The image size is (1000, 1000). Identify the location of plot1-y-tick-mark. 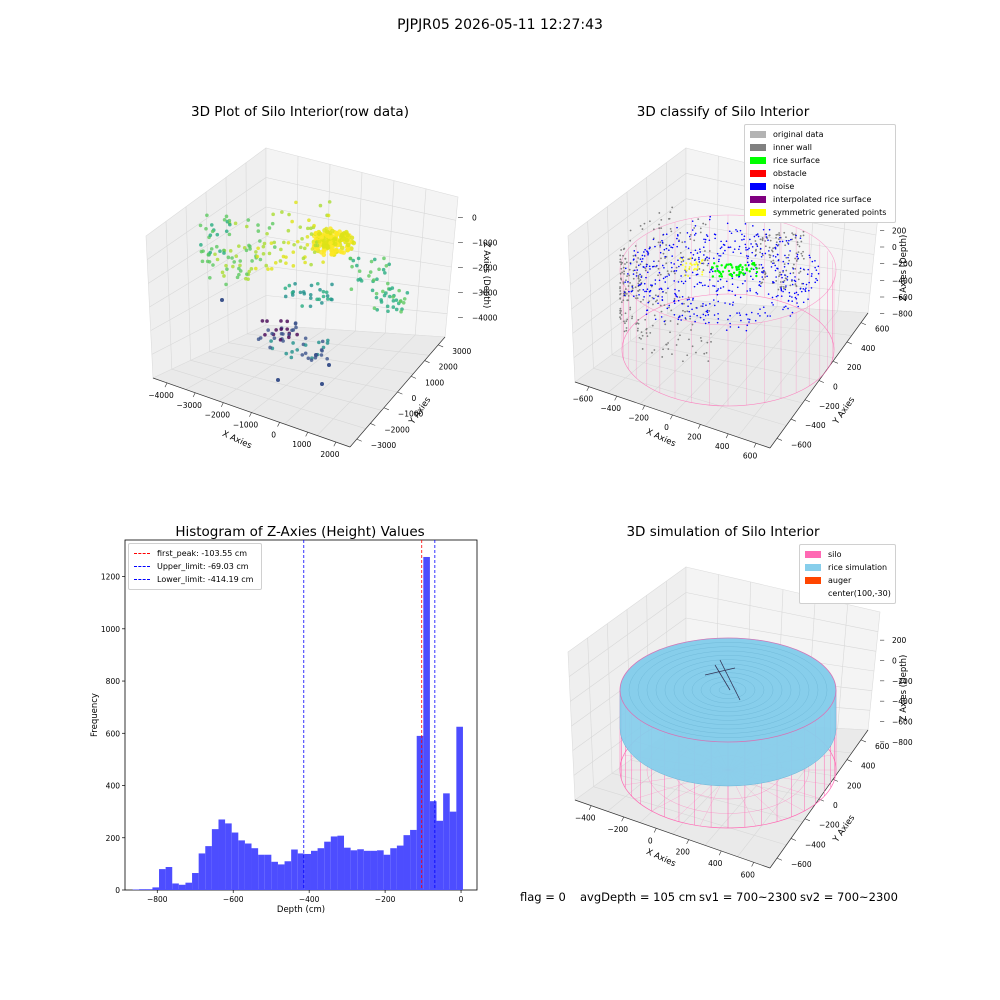
(386, 409).